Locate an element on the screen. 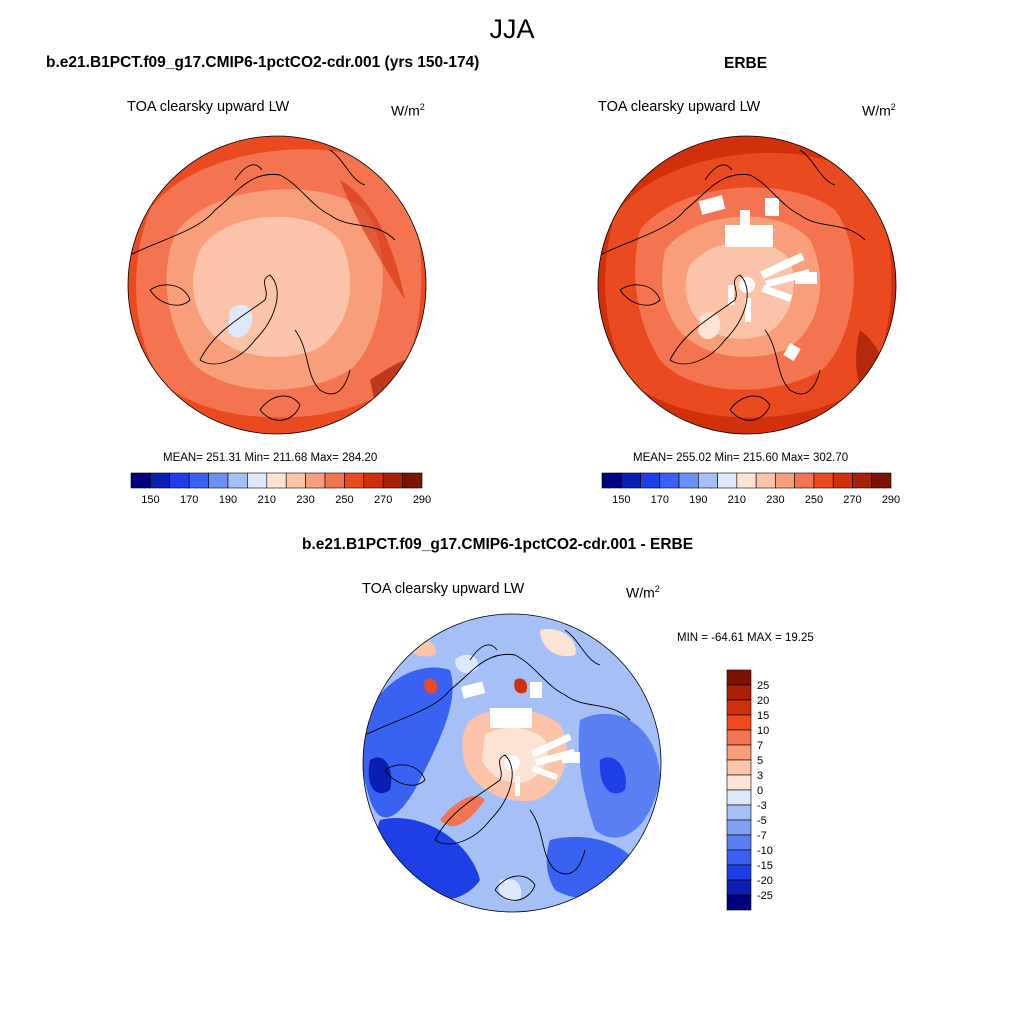  right-polar-map is located at coordinates (747, 285).